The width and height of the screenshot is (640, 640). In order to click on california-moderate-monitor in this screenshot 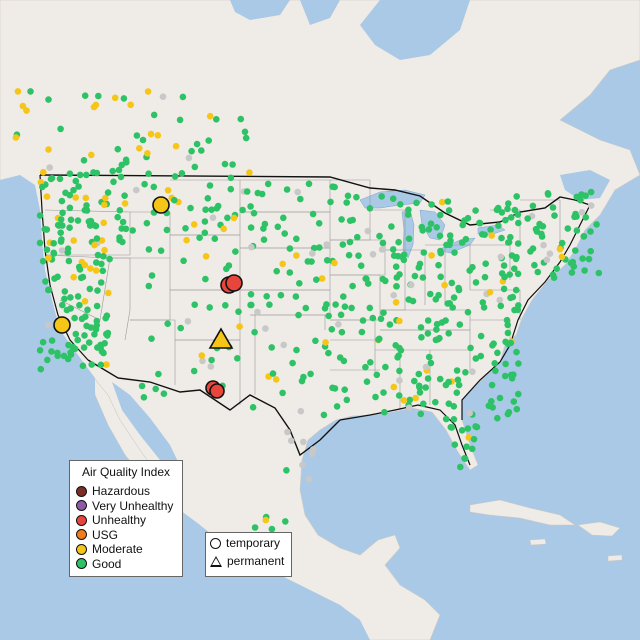, I will do `click(62, 325)`.